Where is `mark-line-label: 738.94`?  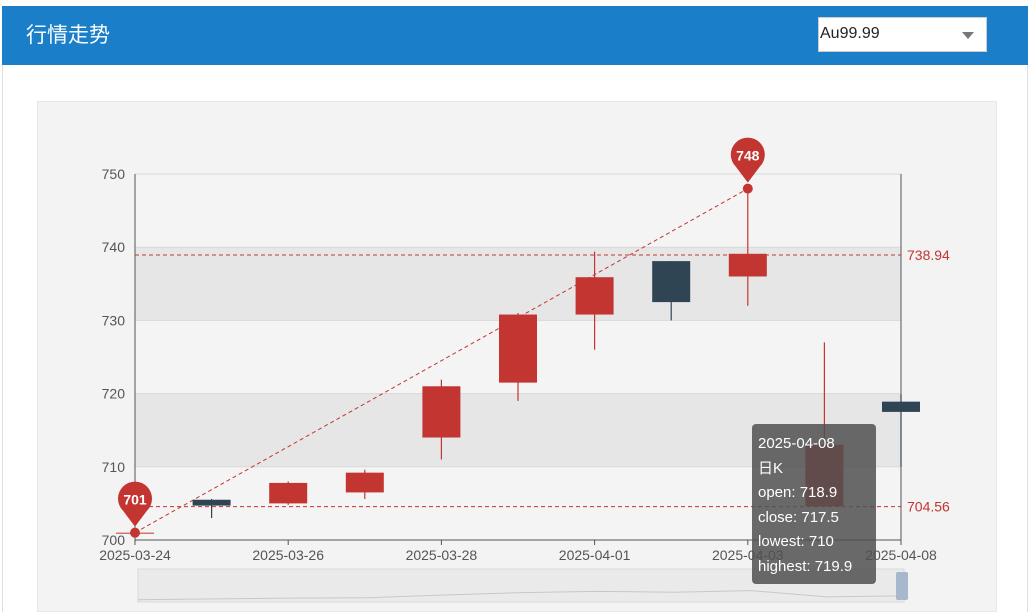
mark-line-label: 738.94 is located at coordinates (928, 255).